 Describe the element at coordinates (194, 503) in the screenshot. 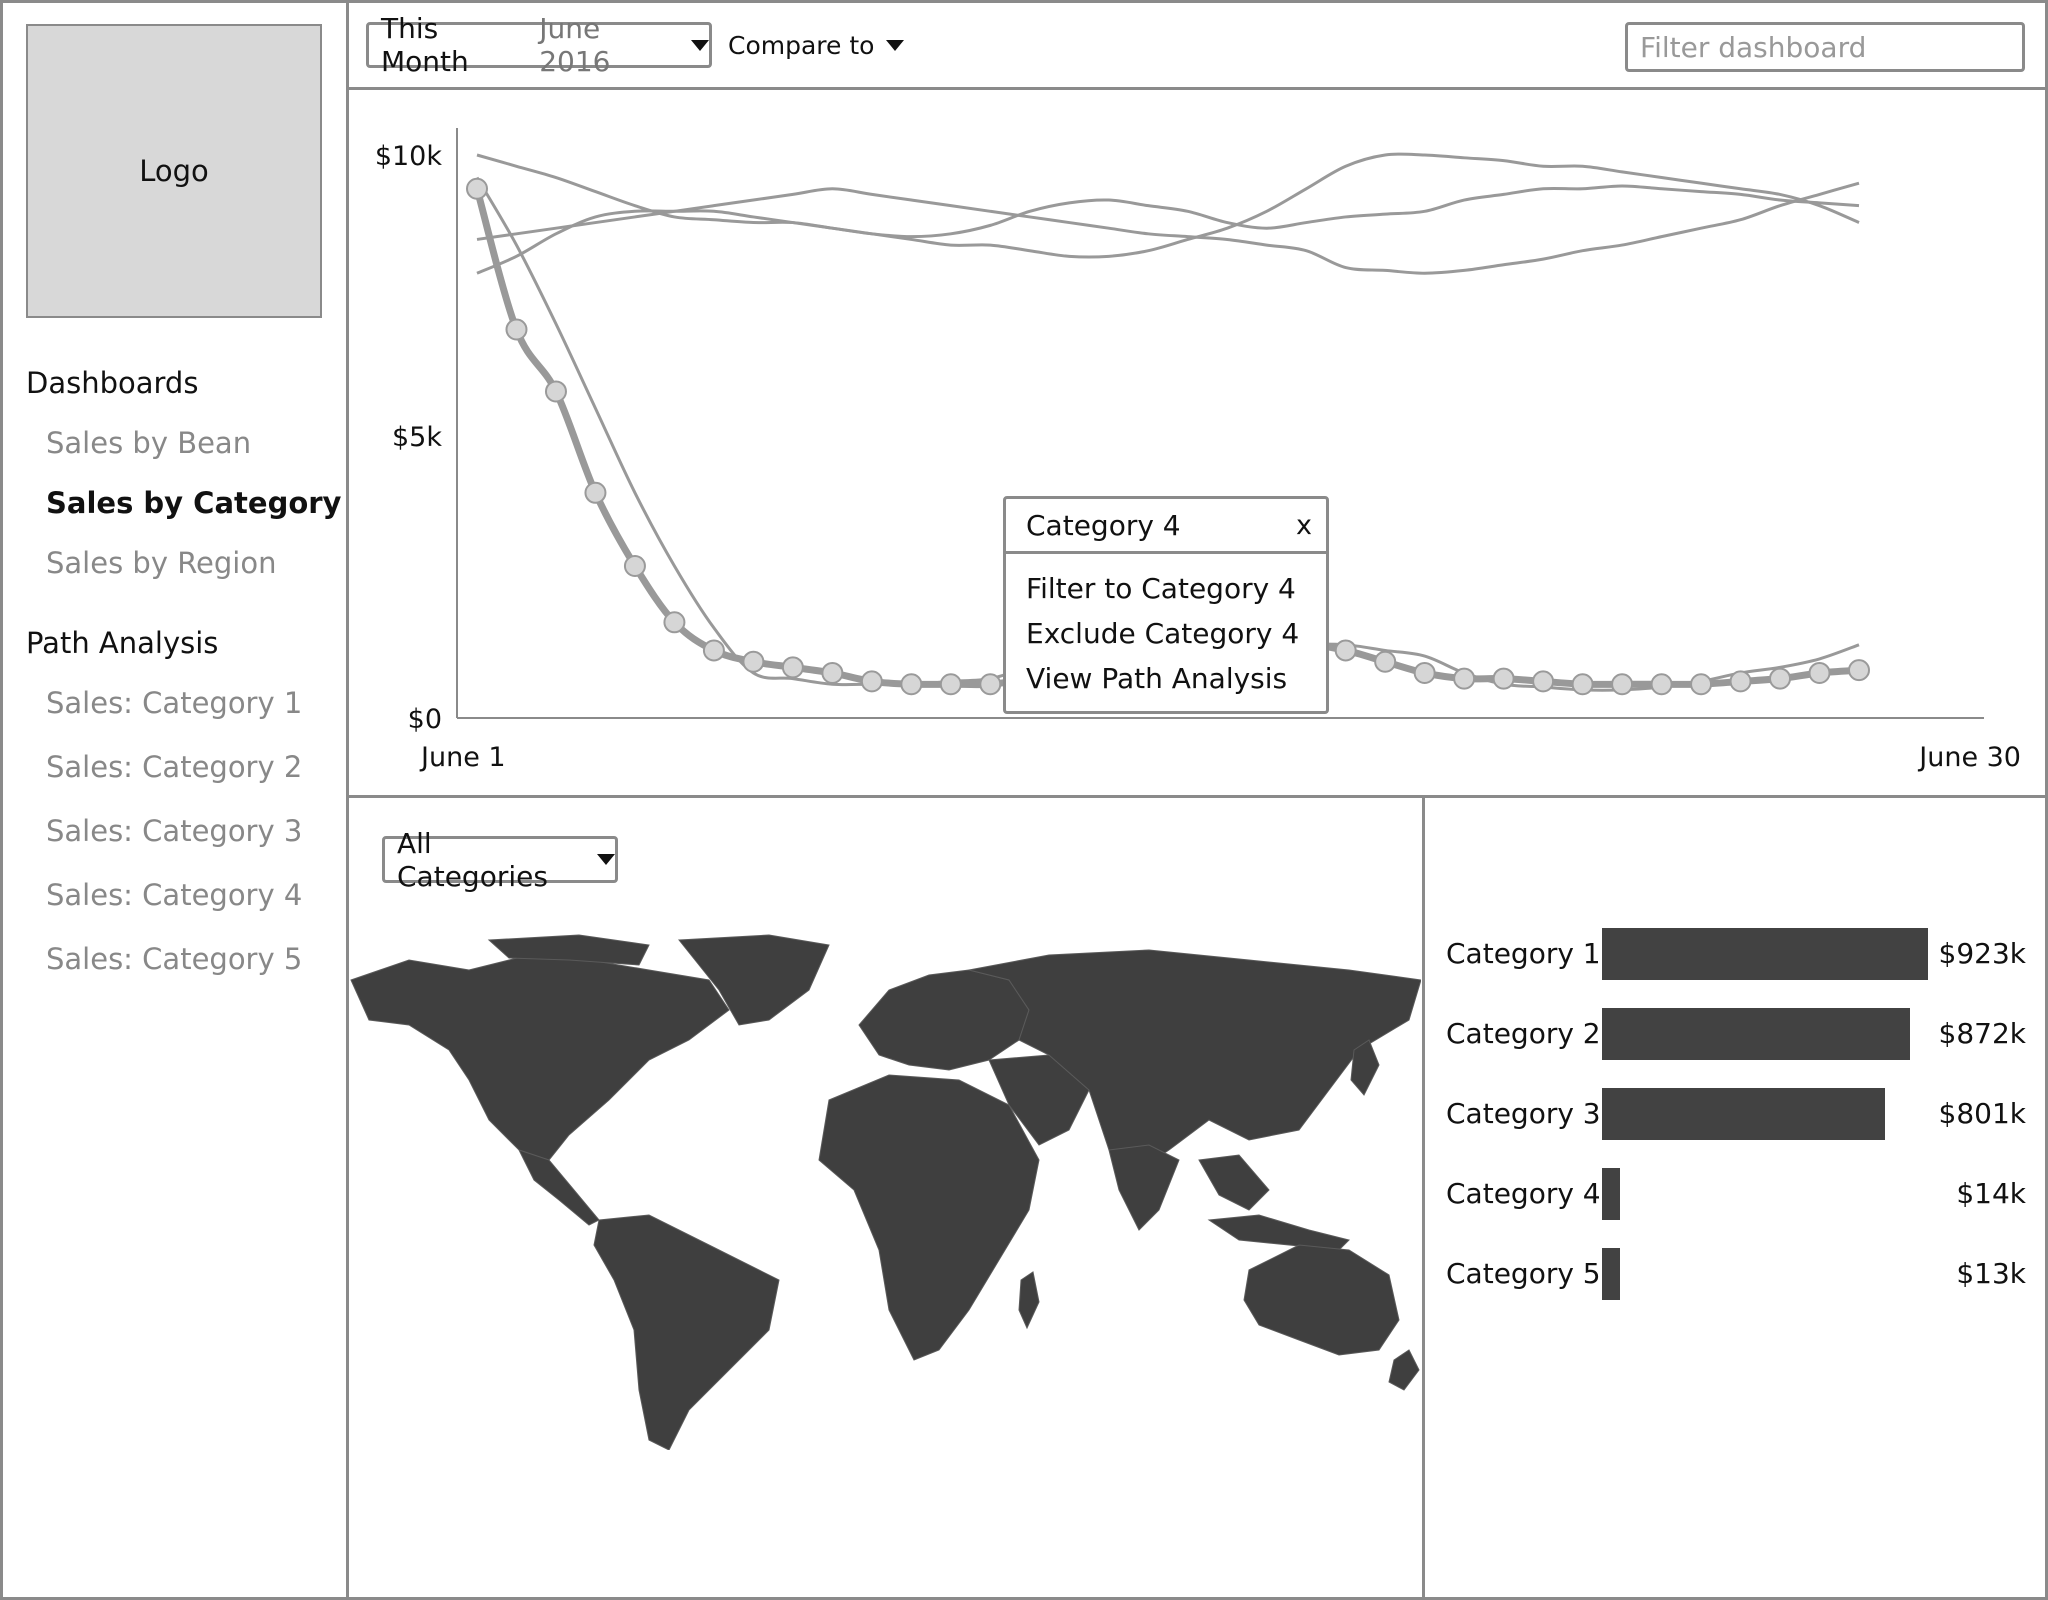

I see `nav-item-sales-by-category: Sales by Category` at that location.